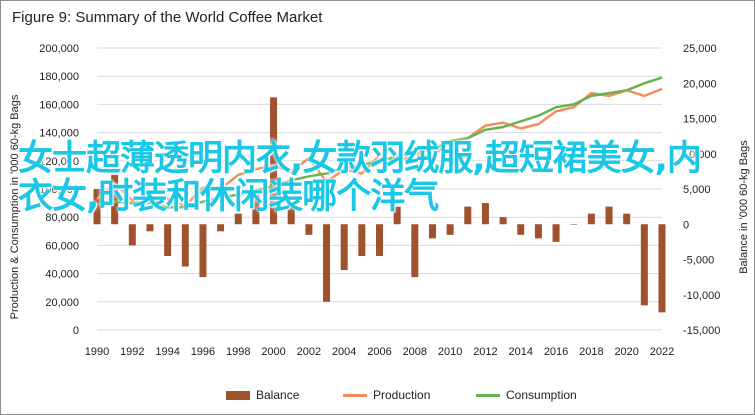 Image resolution: width=755 pixels, height=415 pixels. Describe the element at coordinates (59, 77) in the screenshot. I see `left-tick-label: 180,000` at that location.